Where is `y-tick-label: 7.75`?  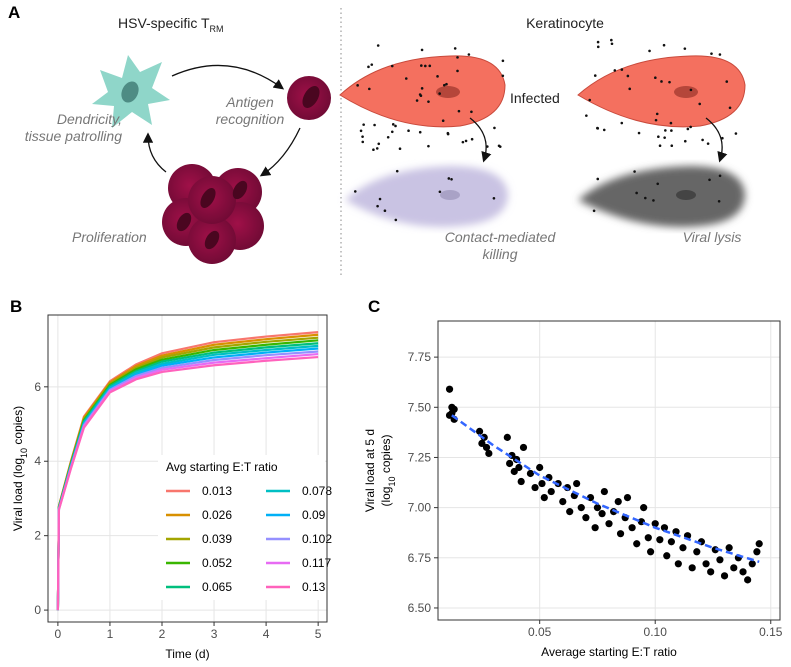 y-tick-label: 7.75 is located at coordinates (420, 357).